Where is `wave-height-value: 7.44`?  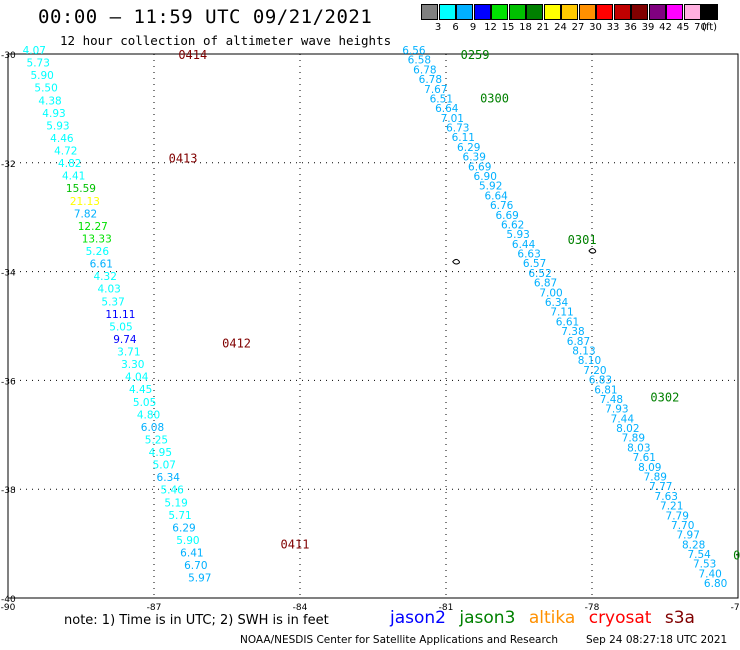 wave-height-value: 7.44 is located at coordinates (623, 419).